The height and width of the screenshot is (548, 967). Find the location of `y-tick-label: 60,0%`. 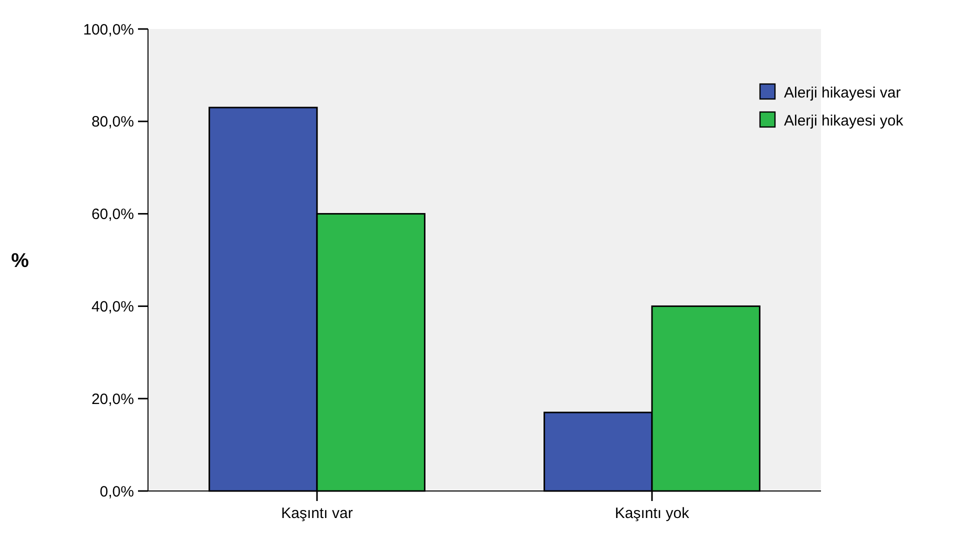

y-tick-label: 60,0% is located at coordinates (112, 215).